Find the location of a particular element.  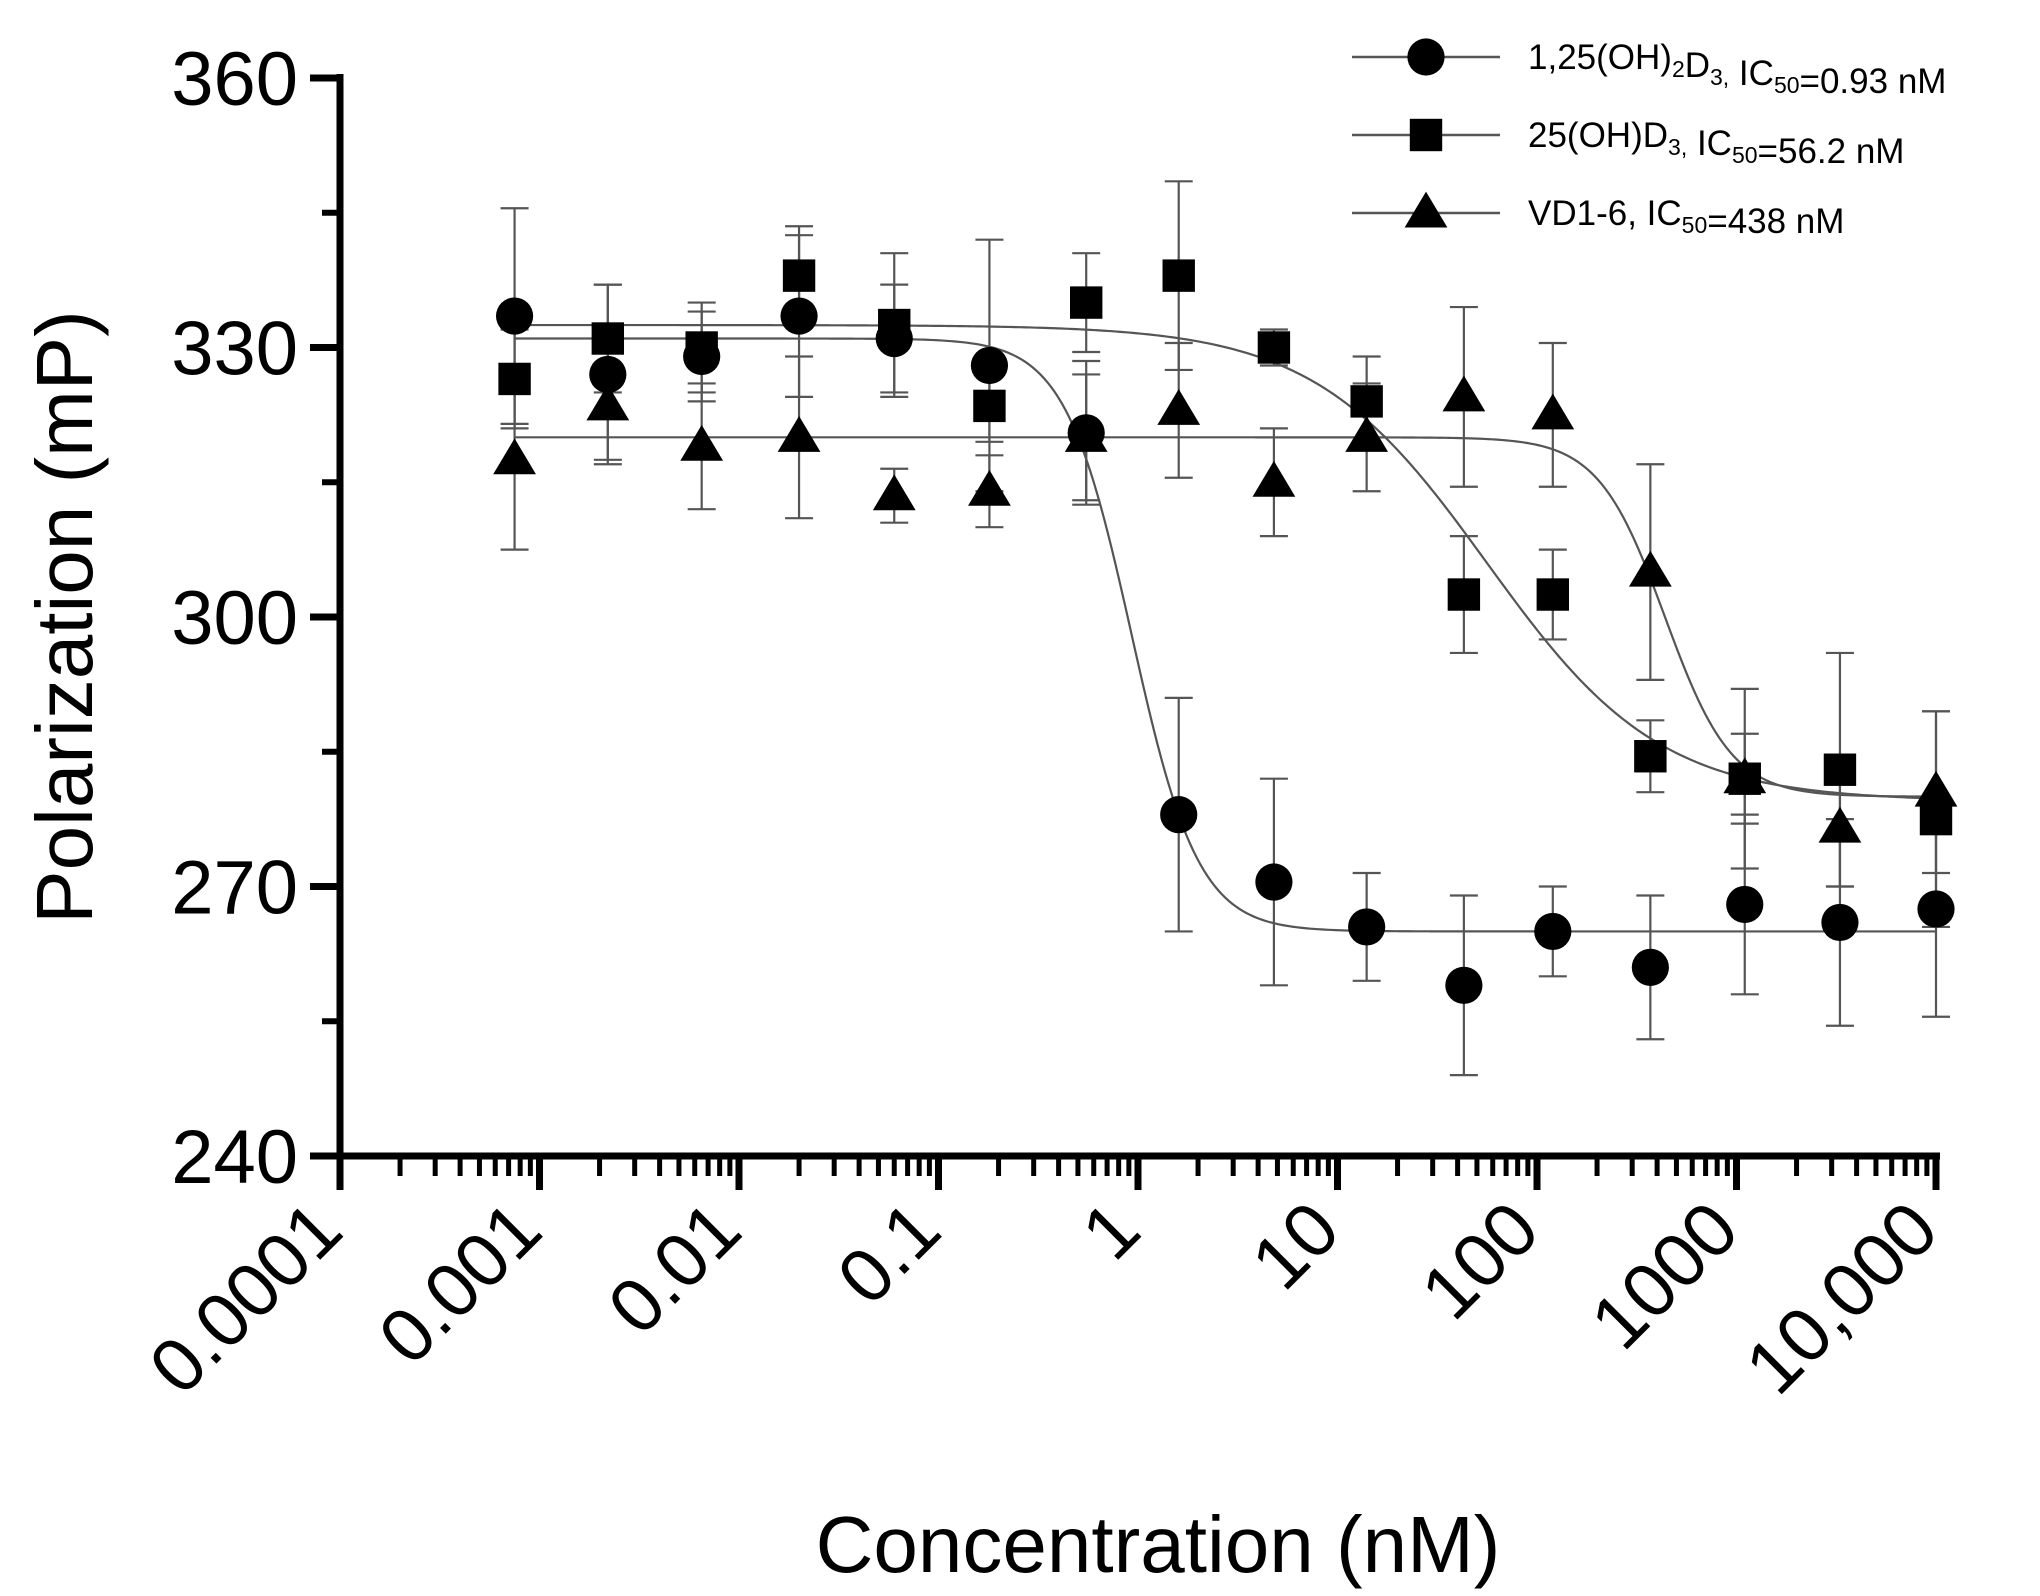

legend-text-part: VD1-6, IC is located at coordinates (1605, 213).